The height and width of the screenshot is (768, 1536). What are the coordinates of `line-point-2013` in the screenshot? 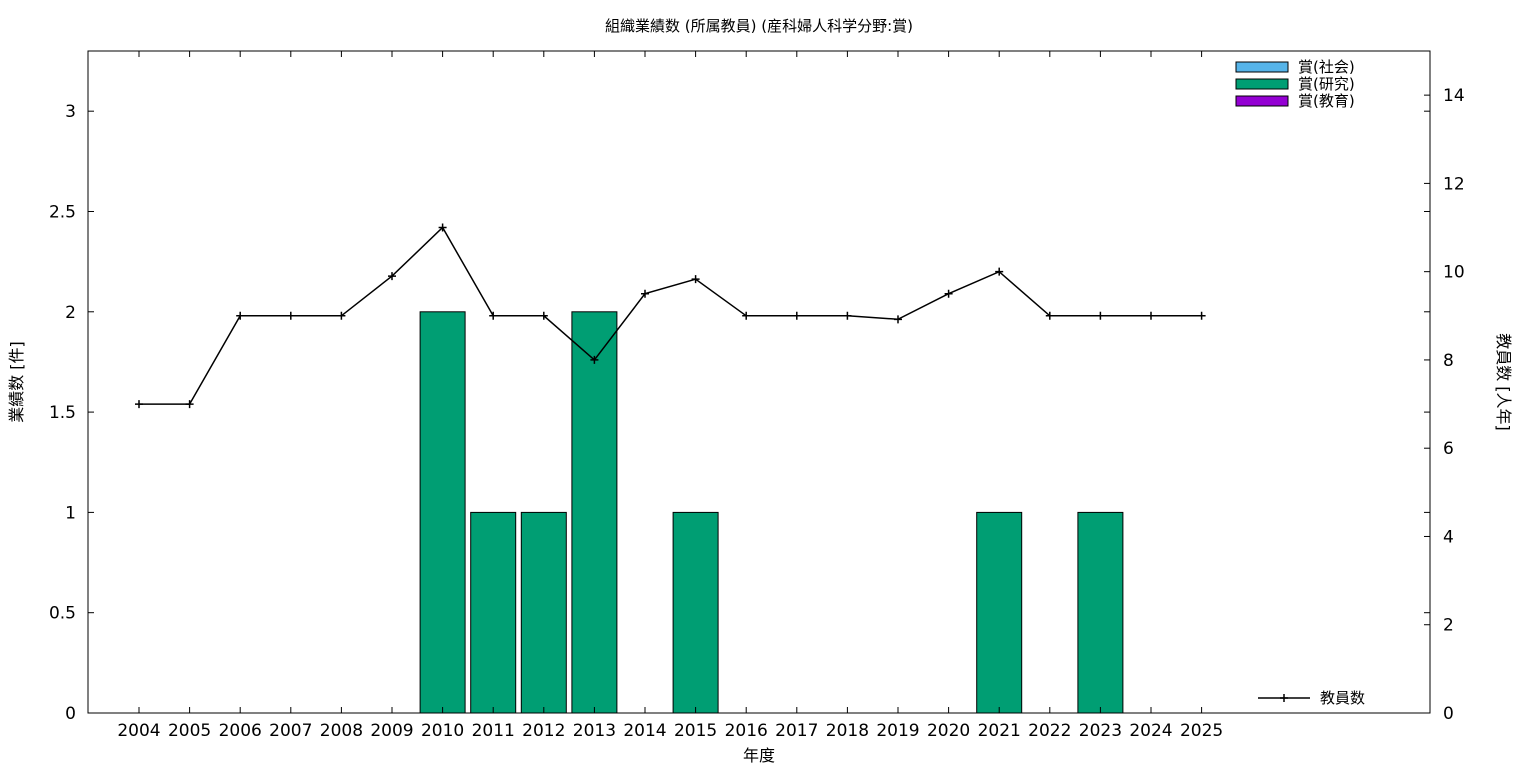 It's located at (594, 359).